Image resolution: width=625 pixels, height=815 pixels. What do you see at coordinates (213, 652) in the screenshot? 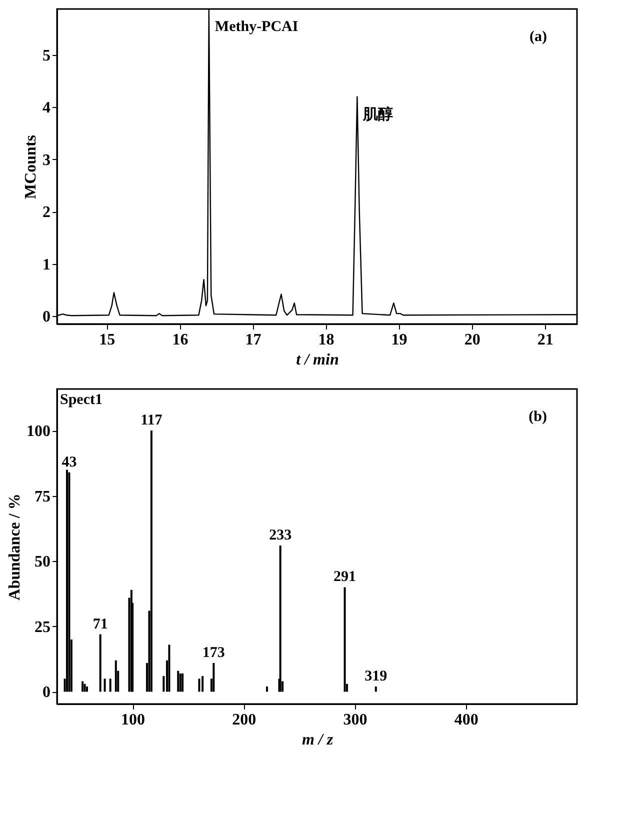
I see `annotation: 173` at bounding box center [213, 652].